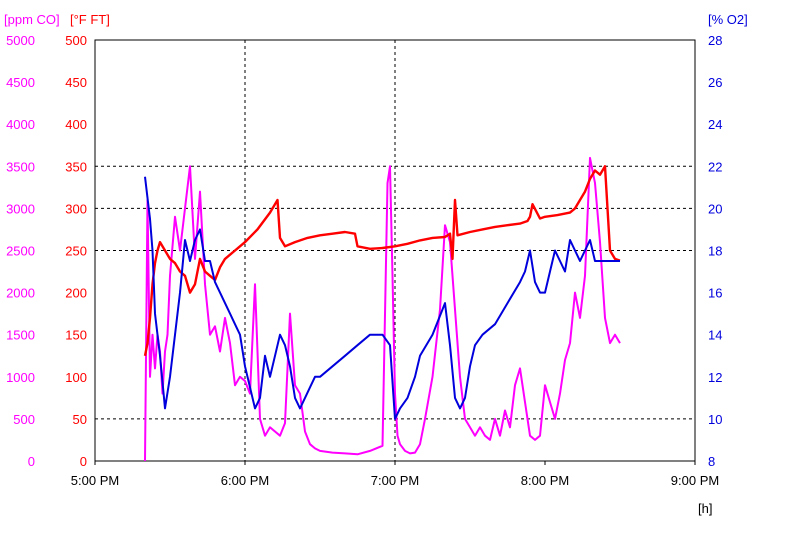 The width and height of the screenshot is (800, 533). Describe the element at coordinates (76, 293) in the screenshot. I see `ft-tick-label: 200` at that location.